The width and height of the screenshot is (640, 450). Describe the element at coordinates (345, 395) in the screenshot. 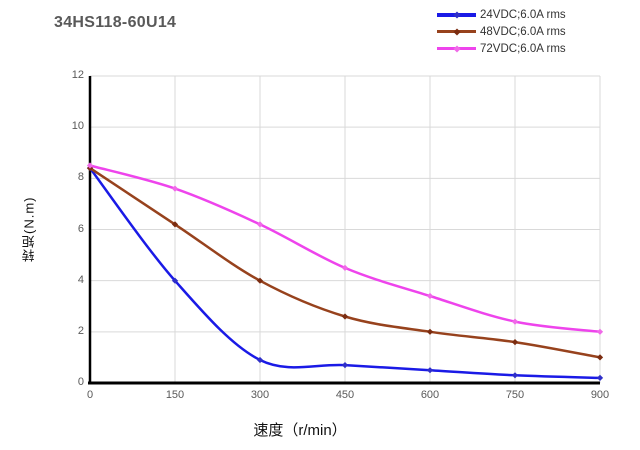

I see `x-tick-label: 450` at that location.